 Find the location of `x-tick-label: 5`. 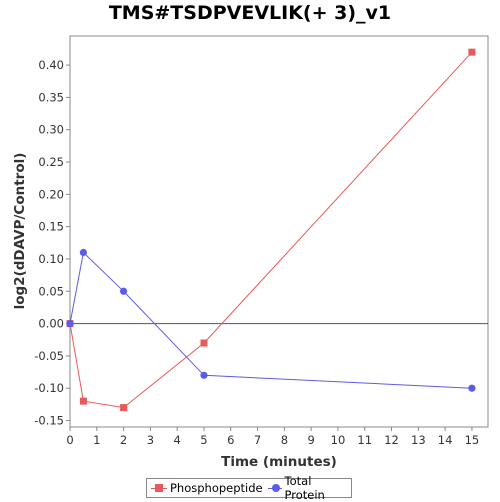

x-tick-label: 5 is located at coordinates (203, 440).